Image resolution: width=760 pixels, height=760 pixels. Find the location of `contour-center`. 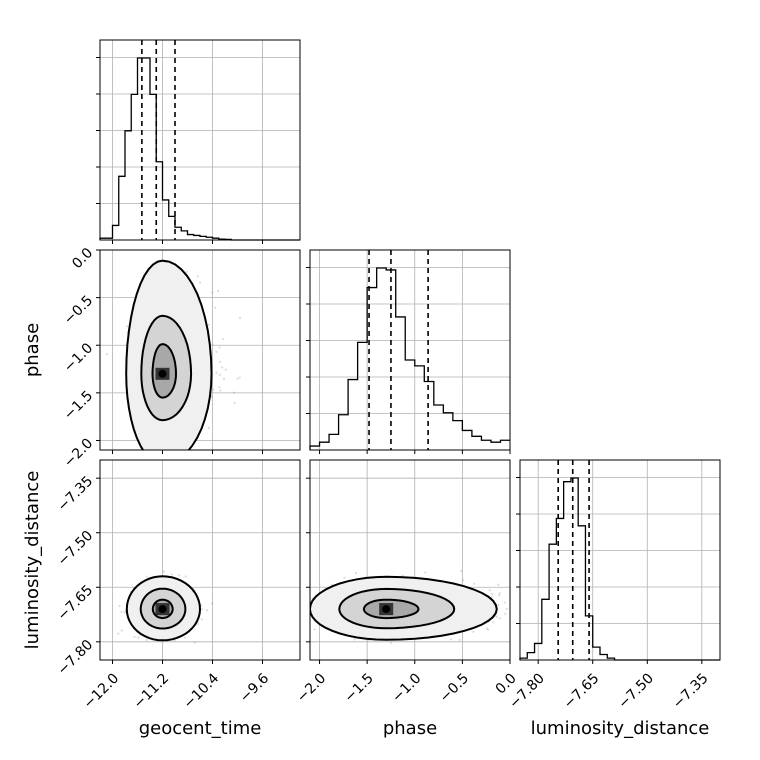

contour-center is located at coordinates (386, 609).